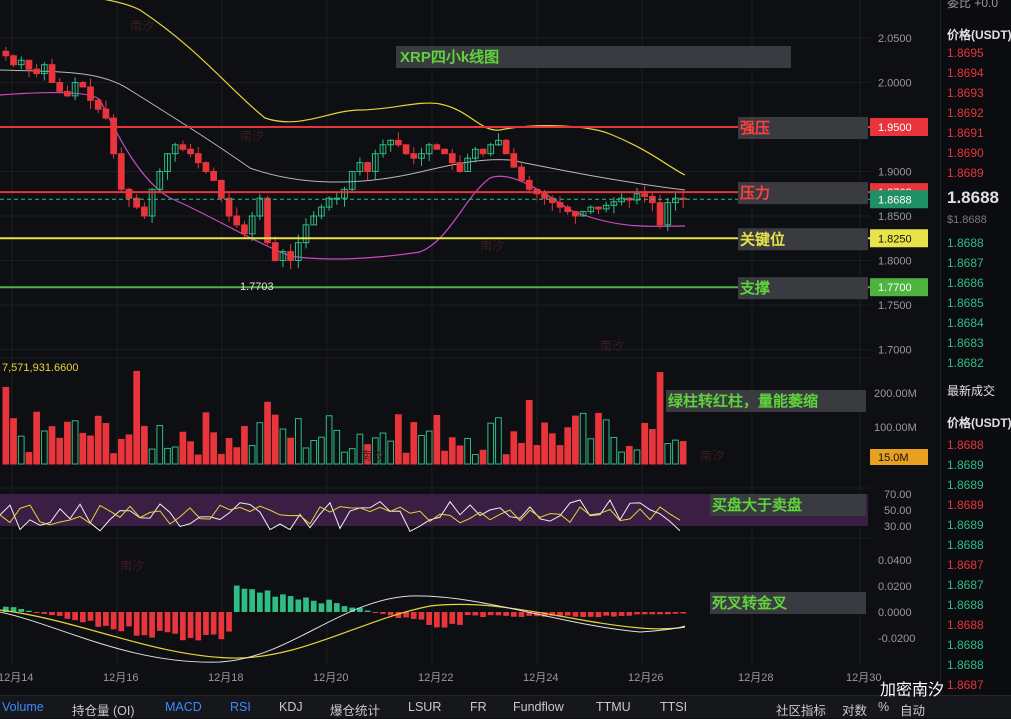 The height and width of the screenshot is (719, 1011). What do you see at coordinates (240, 707) in the screenshot?
I see `indicator-tab: RSI` at bounding box center [240, 707].